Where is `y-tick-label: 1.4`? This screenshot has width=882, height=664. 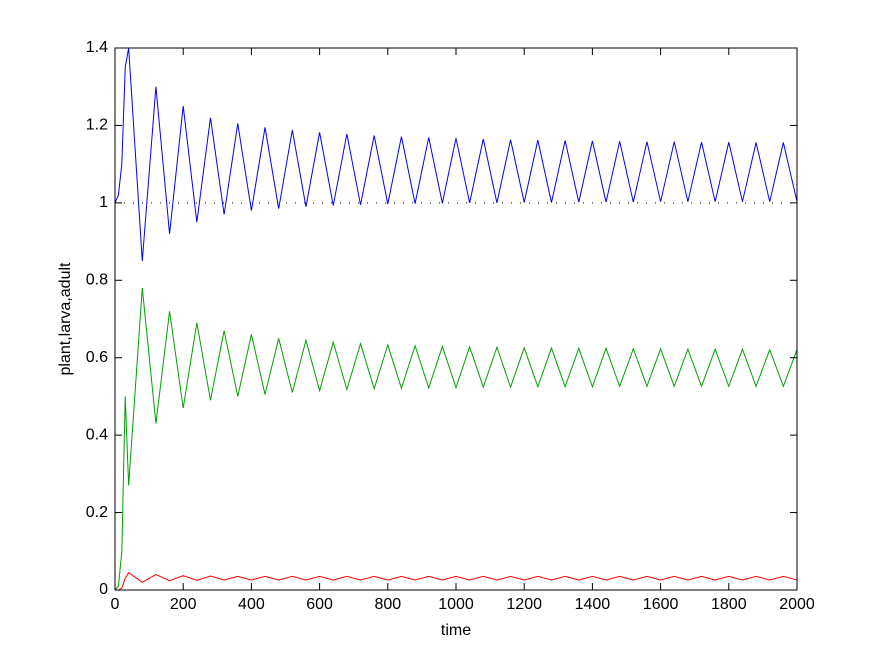
y-tick-label: 1.4 is located at coordinates (97, 47).